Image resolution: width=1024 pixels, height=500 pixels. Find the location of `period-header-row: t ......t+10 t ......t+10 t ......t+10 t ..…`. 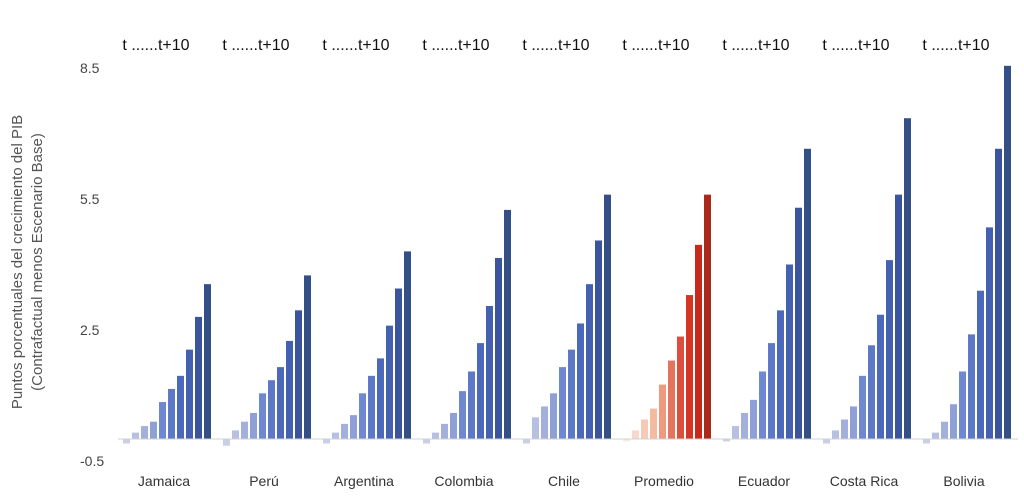

period-header-row: t ......t+10 t ......t+10 t ......t+10 t ..… is located at coordinates (555, 45).